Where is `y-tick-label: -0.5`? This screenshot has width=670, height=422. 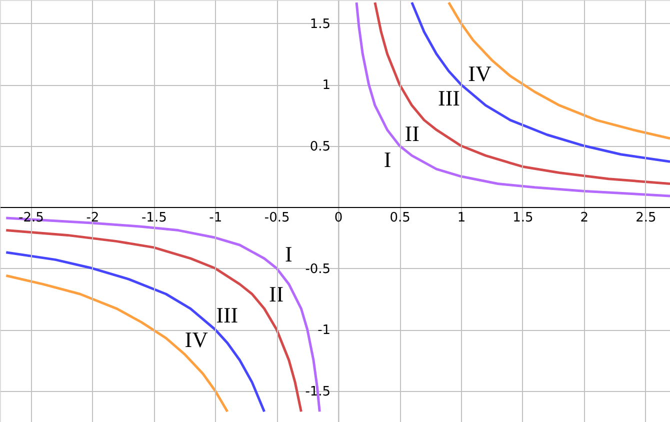 y-tick-label: -0.5 is located at coordinates (318, 269).